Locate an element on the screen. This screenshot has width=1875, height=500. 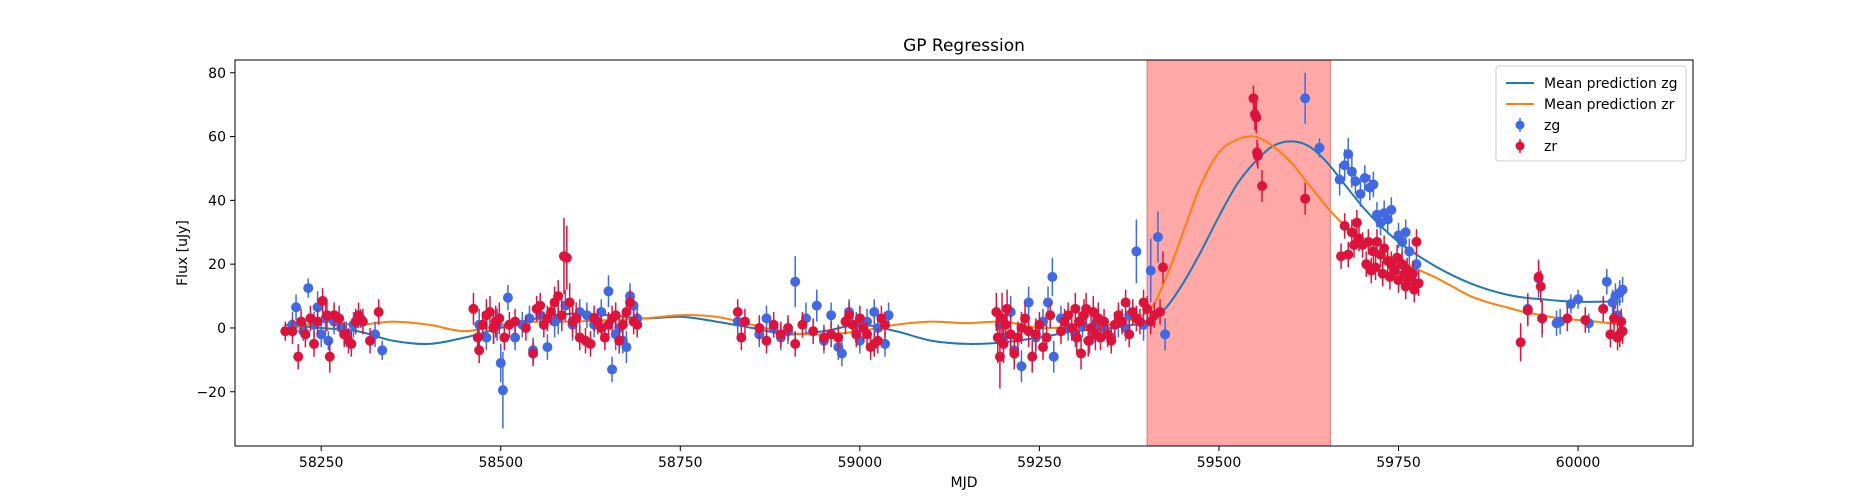
y-tick-label: 0 is located at coordinates (221, 329).